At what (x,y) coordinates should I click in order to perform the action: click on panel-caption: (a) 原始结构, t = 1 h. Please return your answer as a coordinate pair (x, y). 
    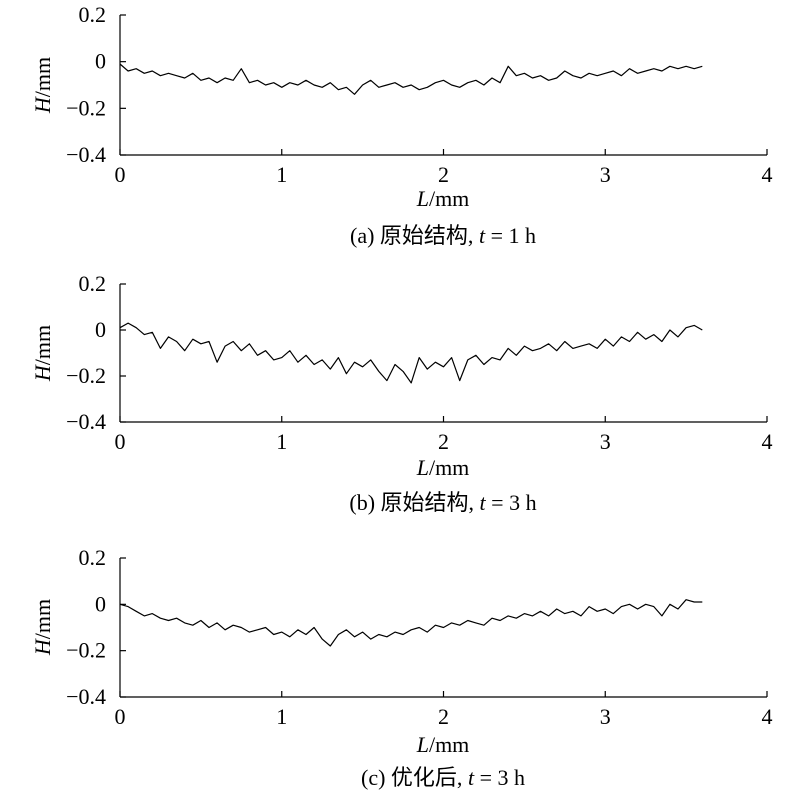
    Looking at the image, I should click on (443, 235).